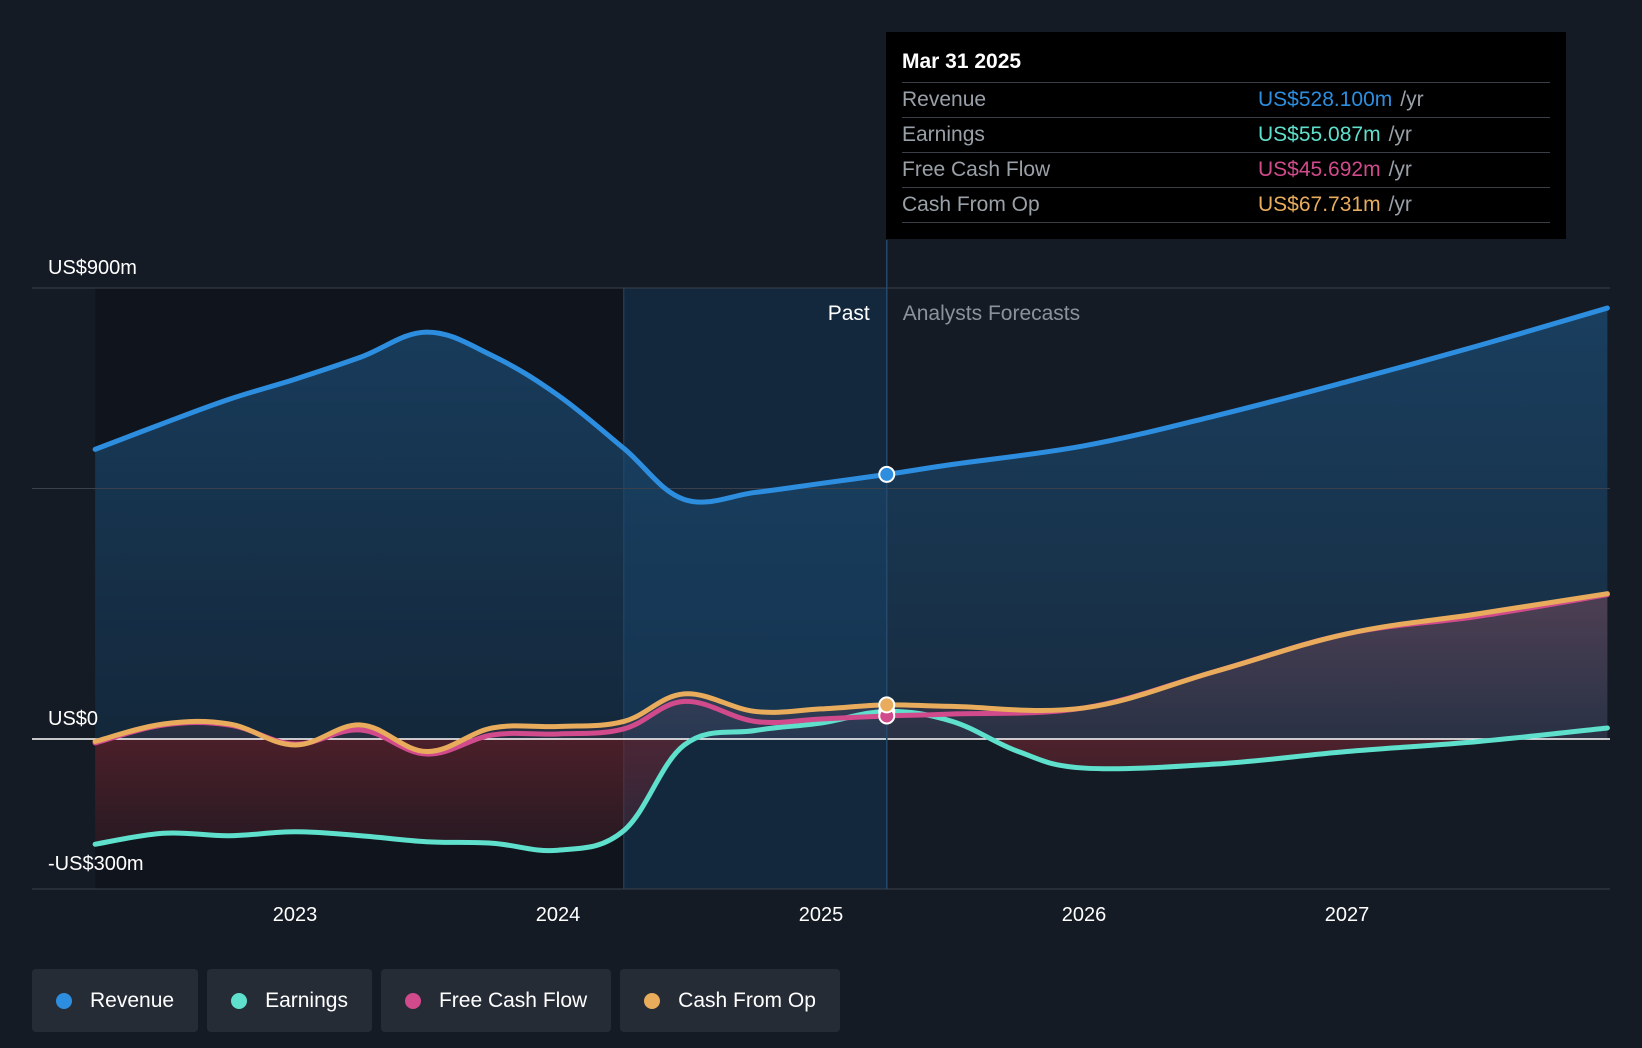  I want to click on legend-dot-fcf, so click(412, 1000).